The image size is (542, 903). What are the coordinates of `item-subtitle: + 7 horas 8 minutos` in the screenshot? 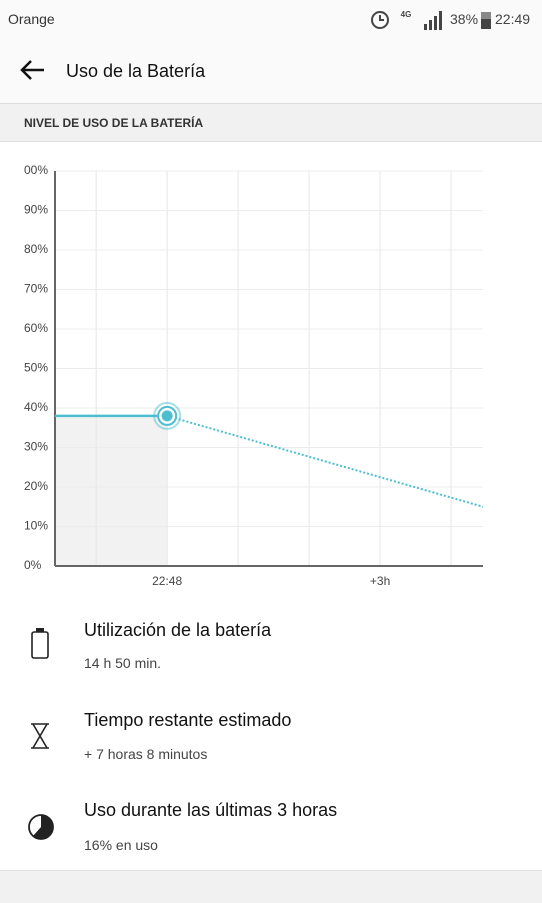 It's located at (146, 754).